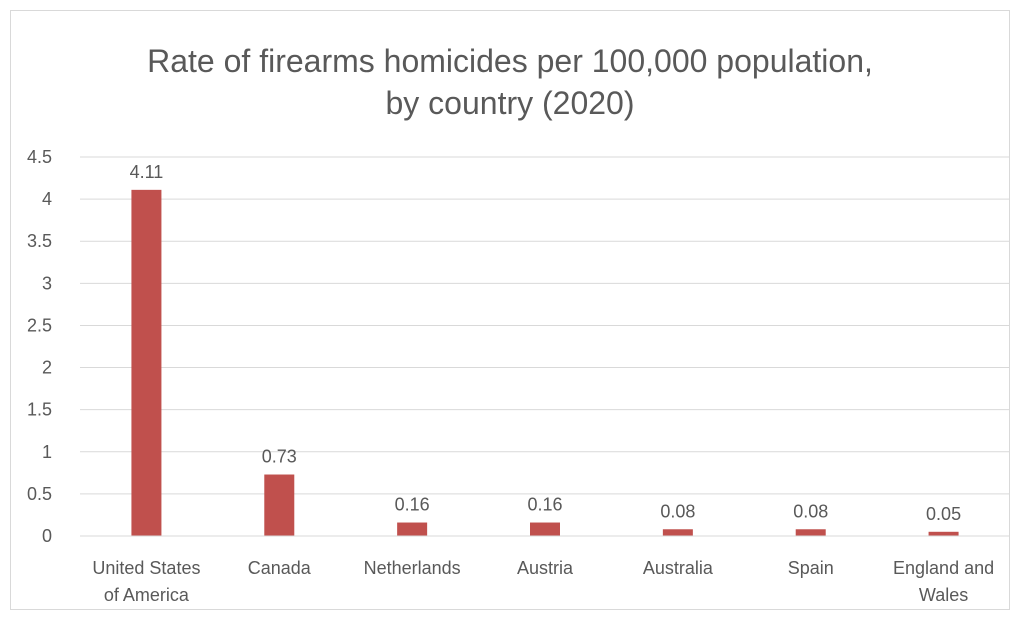 The width and height of the screenshot is (1021, 619). I want to click on x-tick-label: of America, so click(147, 595).